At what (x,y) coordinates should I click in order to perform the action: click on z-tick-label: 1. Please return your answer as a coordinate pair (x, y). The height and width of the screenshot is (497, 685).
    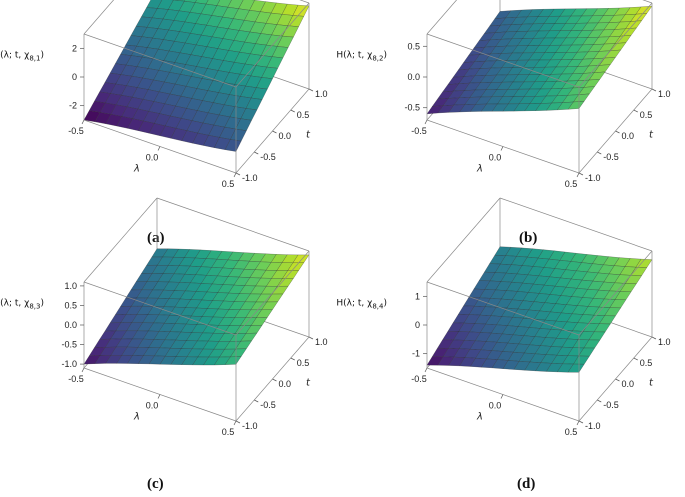
    Looking at the image, I should click on (417, 296).